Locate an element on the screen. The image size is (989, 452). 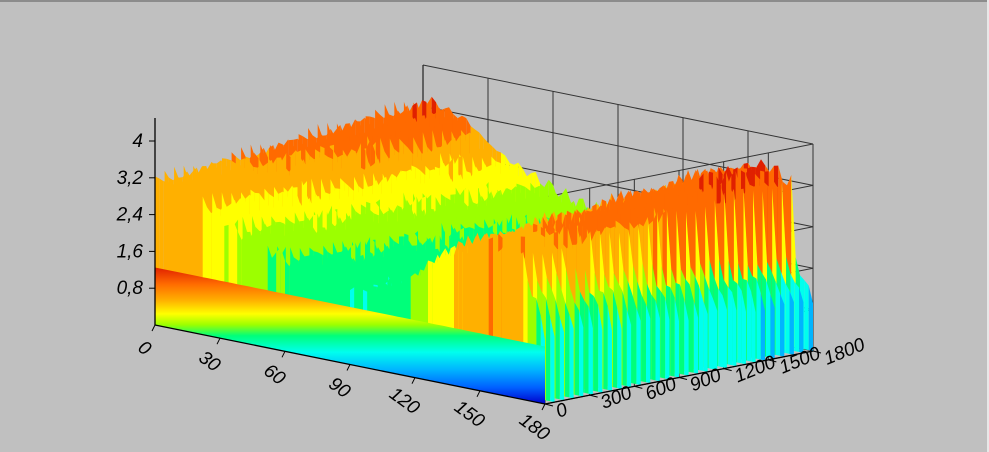
x-tick-label: 150 is located at coordinates (469, 415).